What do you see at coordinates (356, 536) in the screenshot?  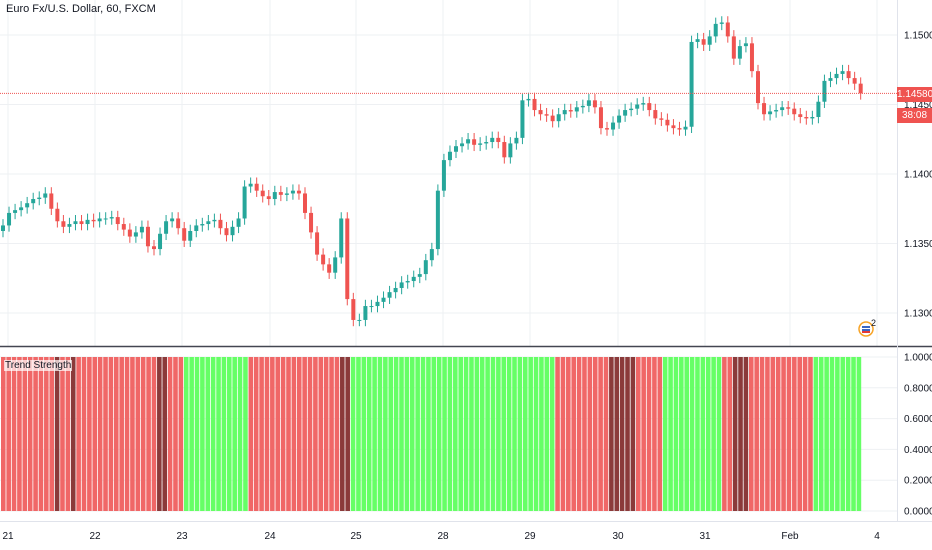 I see `time-tick-label: 25` at bounding box center [356, 536].